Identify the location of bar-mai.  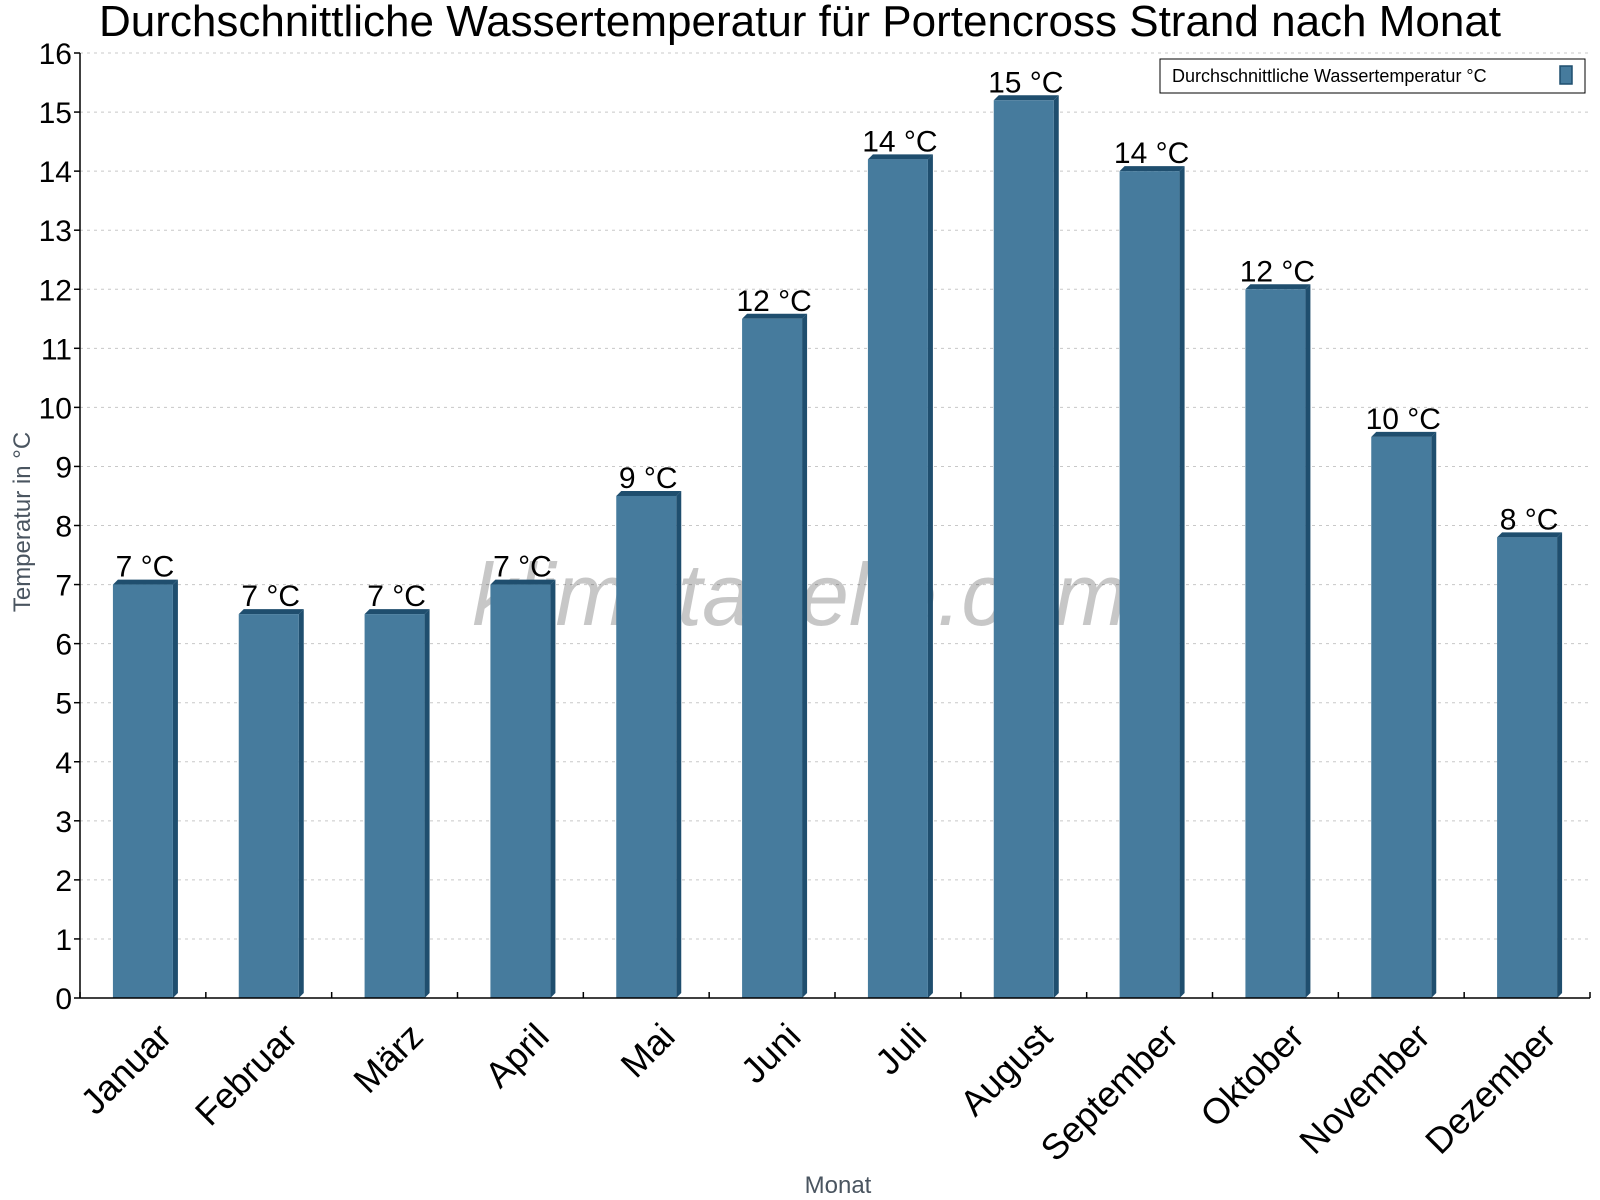
(649, 744).